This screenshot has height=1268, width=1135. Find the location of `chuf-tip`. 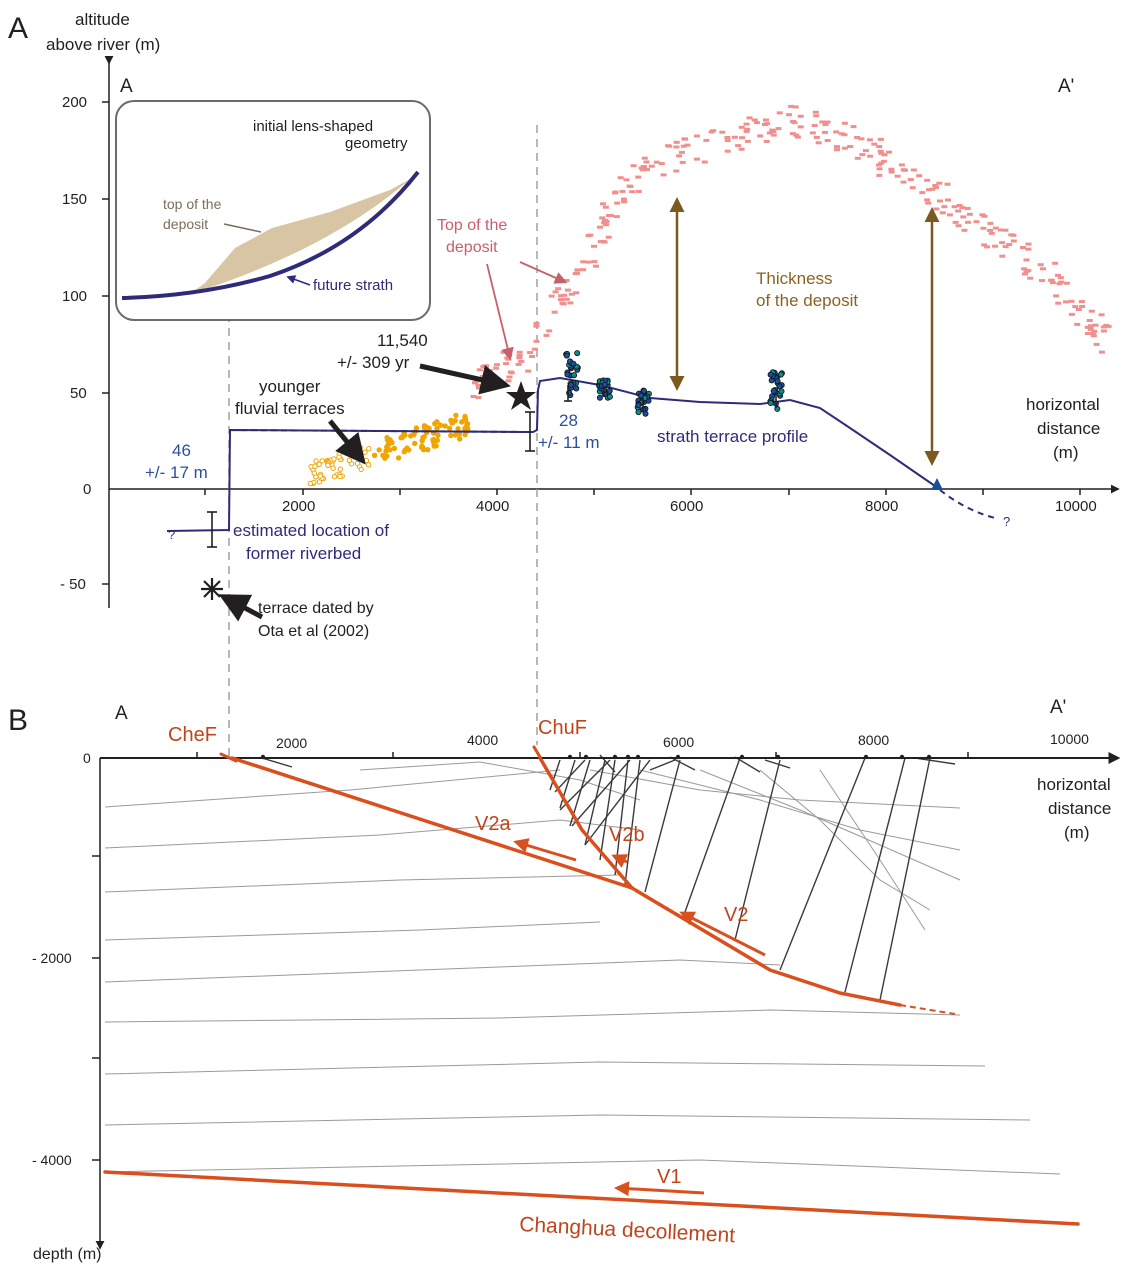

chuf-tip is located at coordinates (537, 752).